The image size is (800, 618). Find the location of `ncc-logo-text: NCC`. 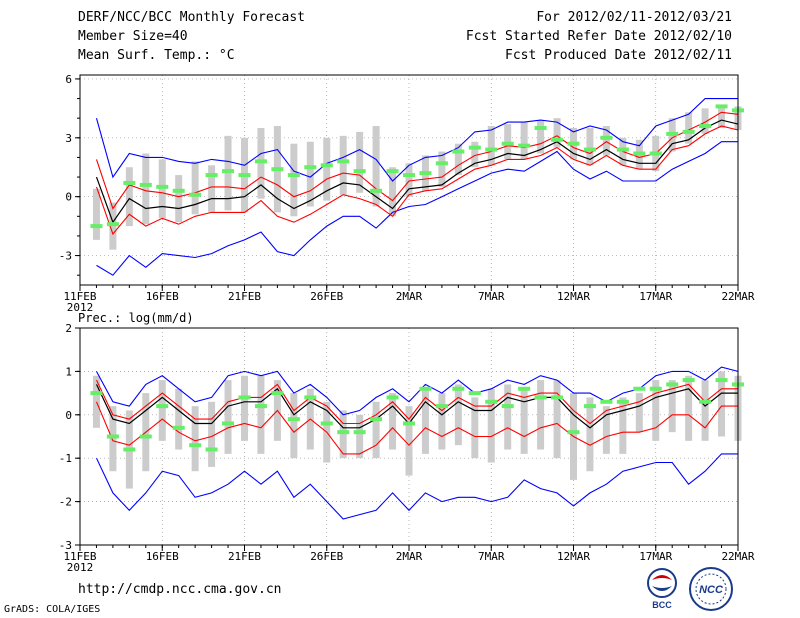

ncc-logo-text: NCC is located at coordinates (711, 590).